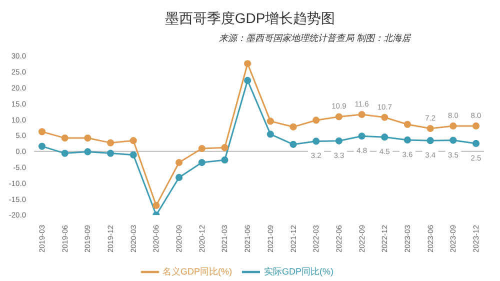  Describe the element at coordinates (197, 271) in the screenshot. I see `legend-label: 名义GDP同比(%)` at that location.